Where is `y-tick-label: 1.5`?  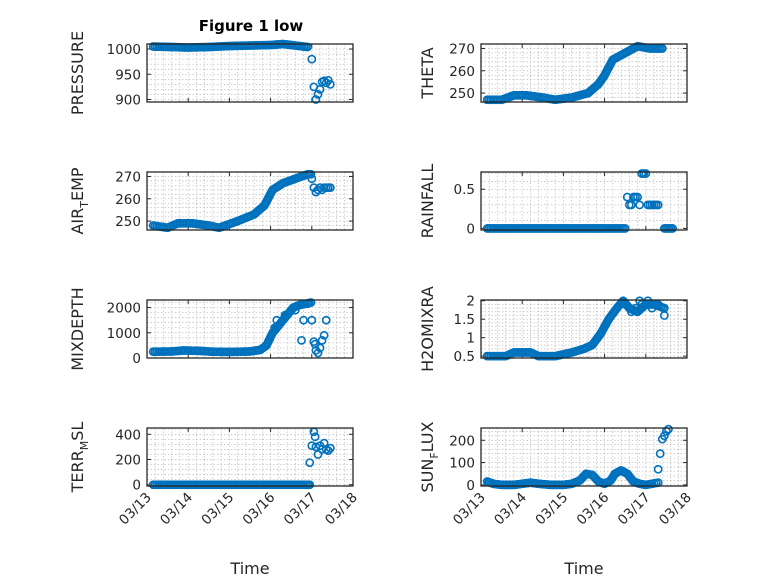 y-tick-label: 1.5 is located at coordinates (464, 320).